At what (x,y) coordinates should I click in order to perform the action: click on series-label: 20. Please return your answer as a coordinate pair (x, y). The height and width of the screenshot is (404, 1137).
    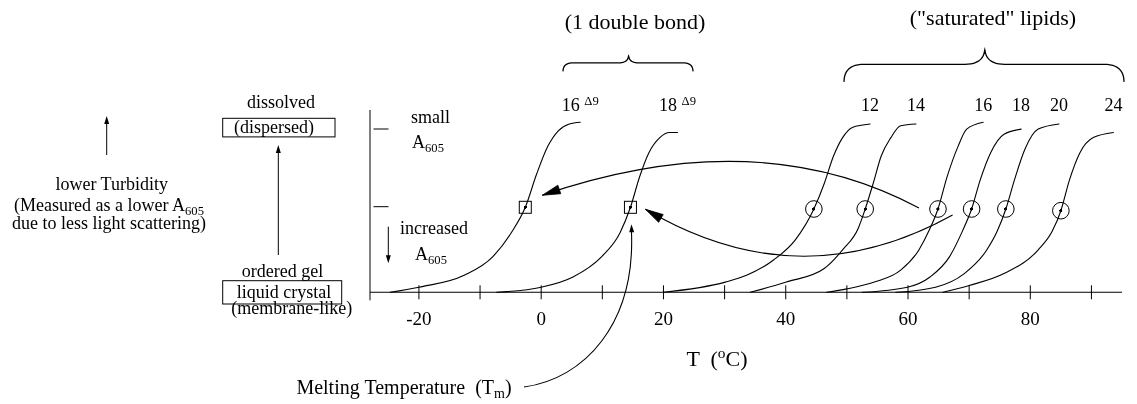
    Looking at the image, I should click on (1059, 105).